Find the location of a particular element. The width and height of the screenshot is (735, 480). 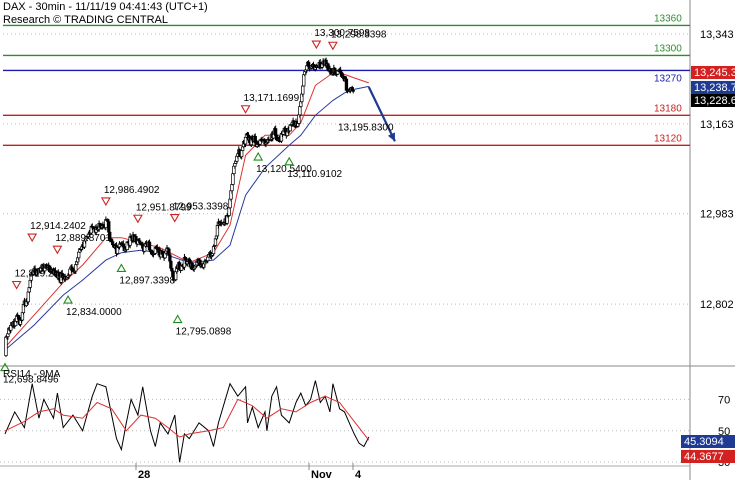

level-label-13300: 13300 is located at coordinates (668, 48).